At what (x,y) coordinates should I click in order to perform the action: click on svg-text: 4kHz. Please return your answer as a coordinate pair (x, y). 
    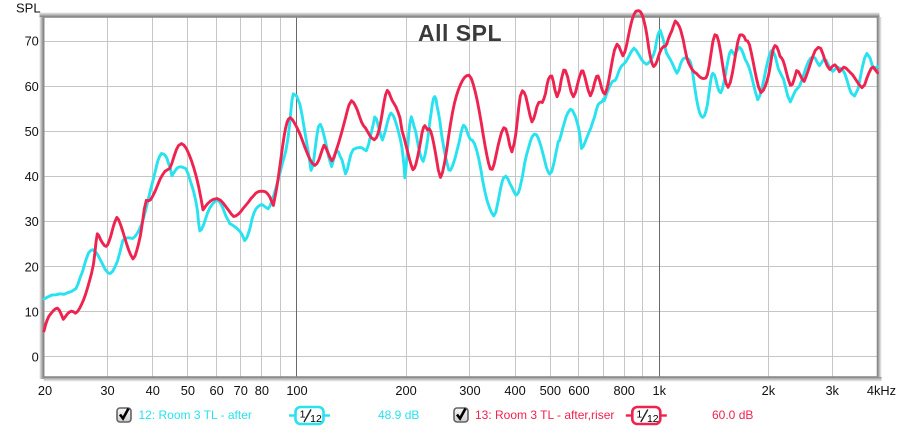
    Looking at the image, I should click on (881, 390).